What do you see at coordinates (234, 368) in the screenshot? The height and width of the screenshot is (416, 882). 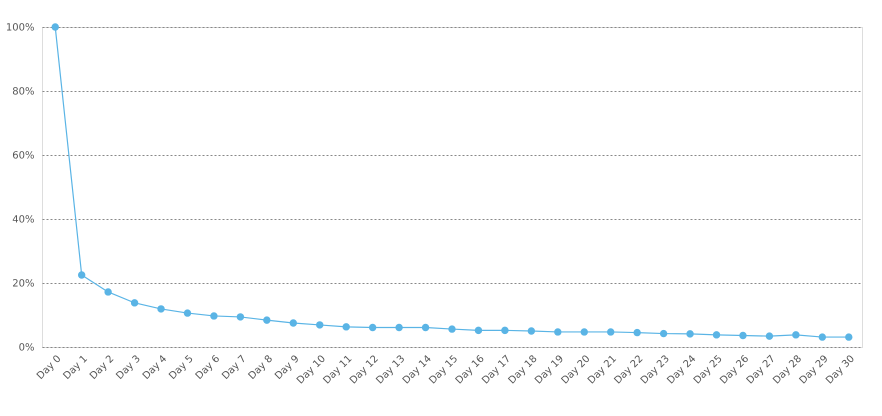 I see `x-tick-label: Day 7` at bounding box center [234, 368].